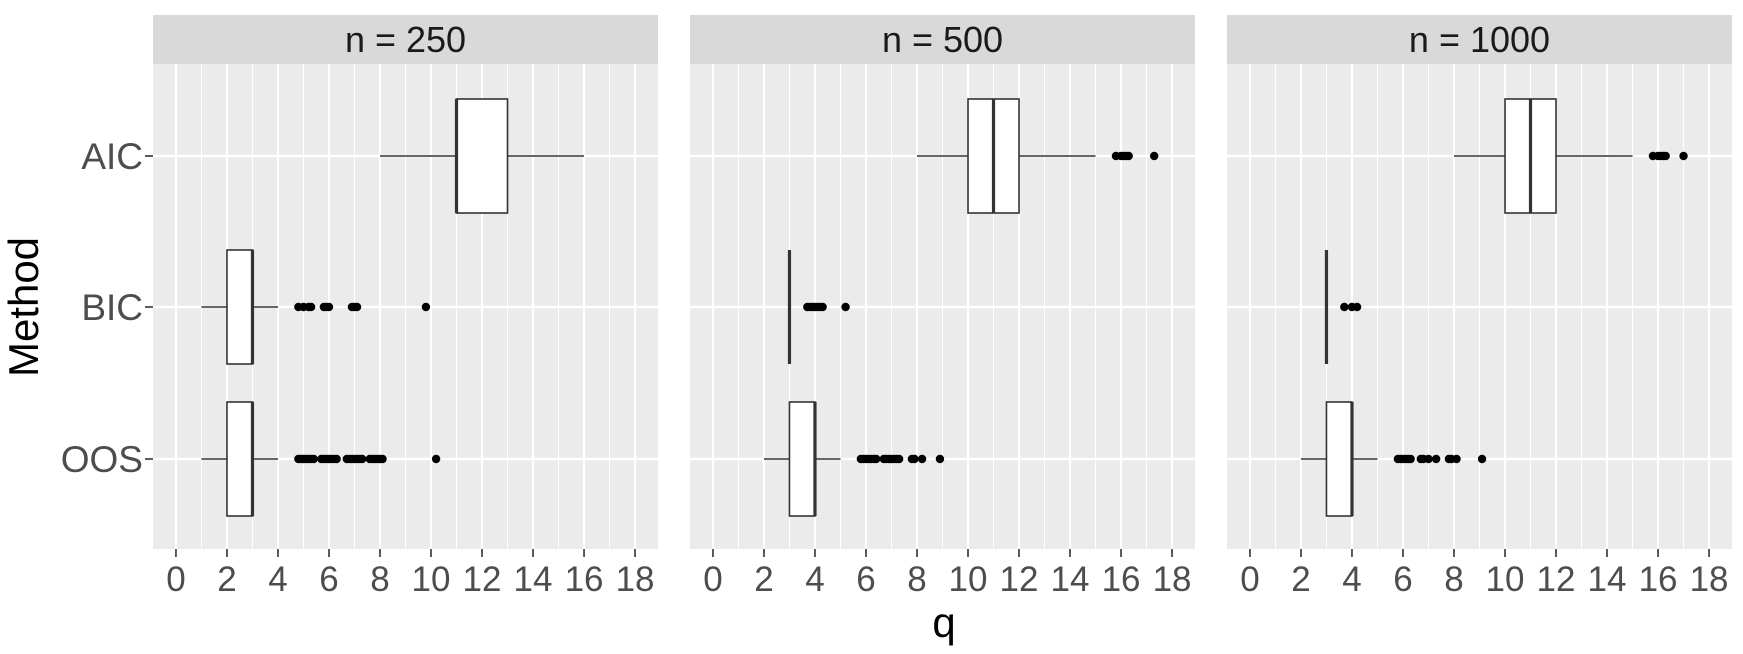 The width and height of the screenshot is (1743, 654). I want to click on facet-strip-label: n = 500, so click(942, 39).